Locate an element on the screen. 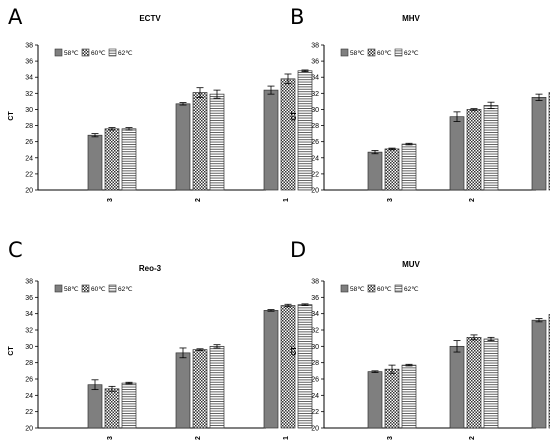  panel-letter: A is located at coordinates (15, 17).